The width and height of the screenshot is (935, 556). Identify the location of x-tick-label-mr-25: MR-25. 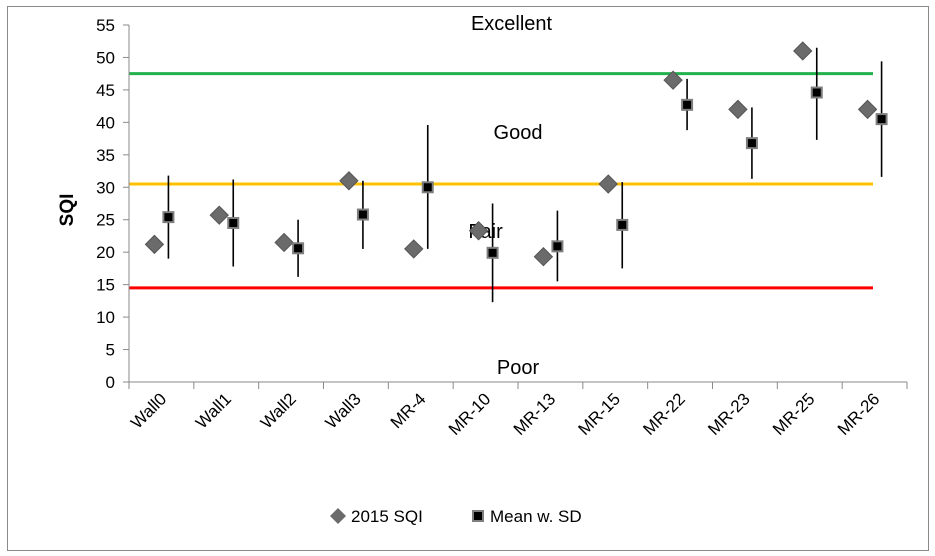
(794, 414).